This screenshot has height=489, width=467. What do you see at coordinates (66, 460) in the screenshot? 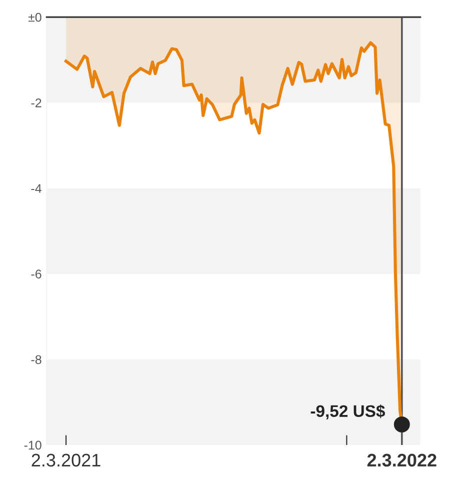
I see `x-tick-label: 2.3.2021` at bounding box center [66, 460].